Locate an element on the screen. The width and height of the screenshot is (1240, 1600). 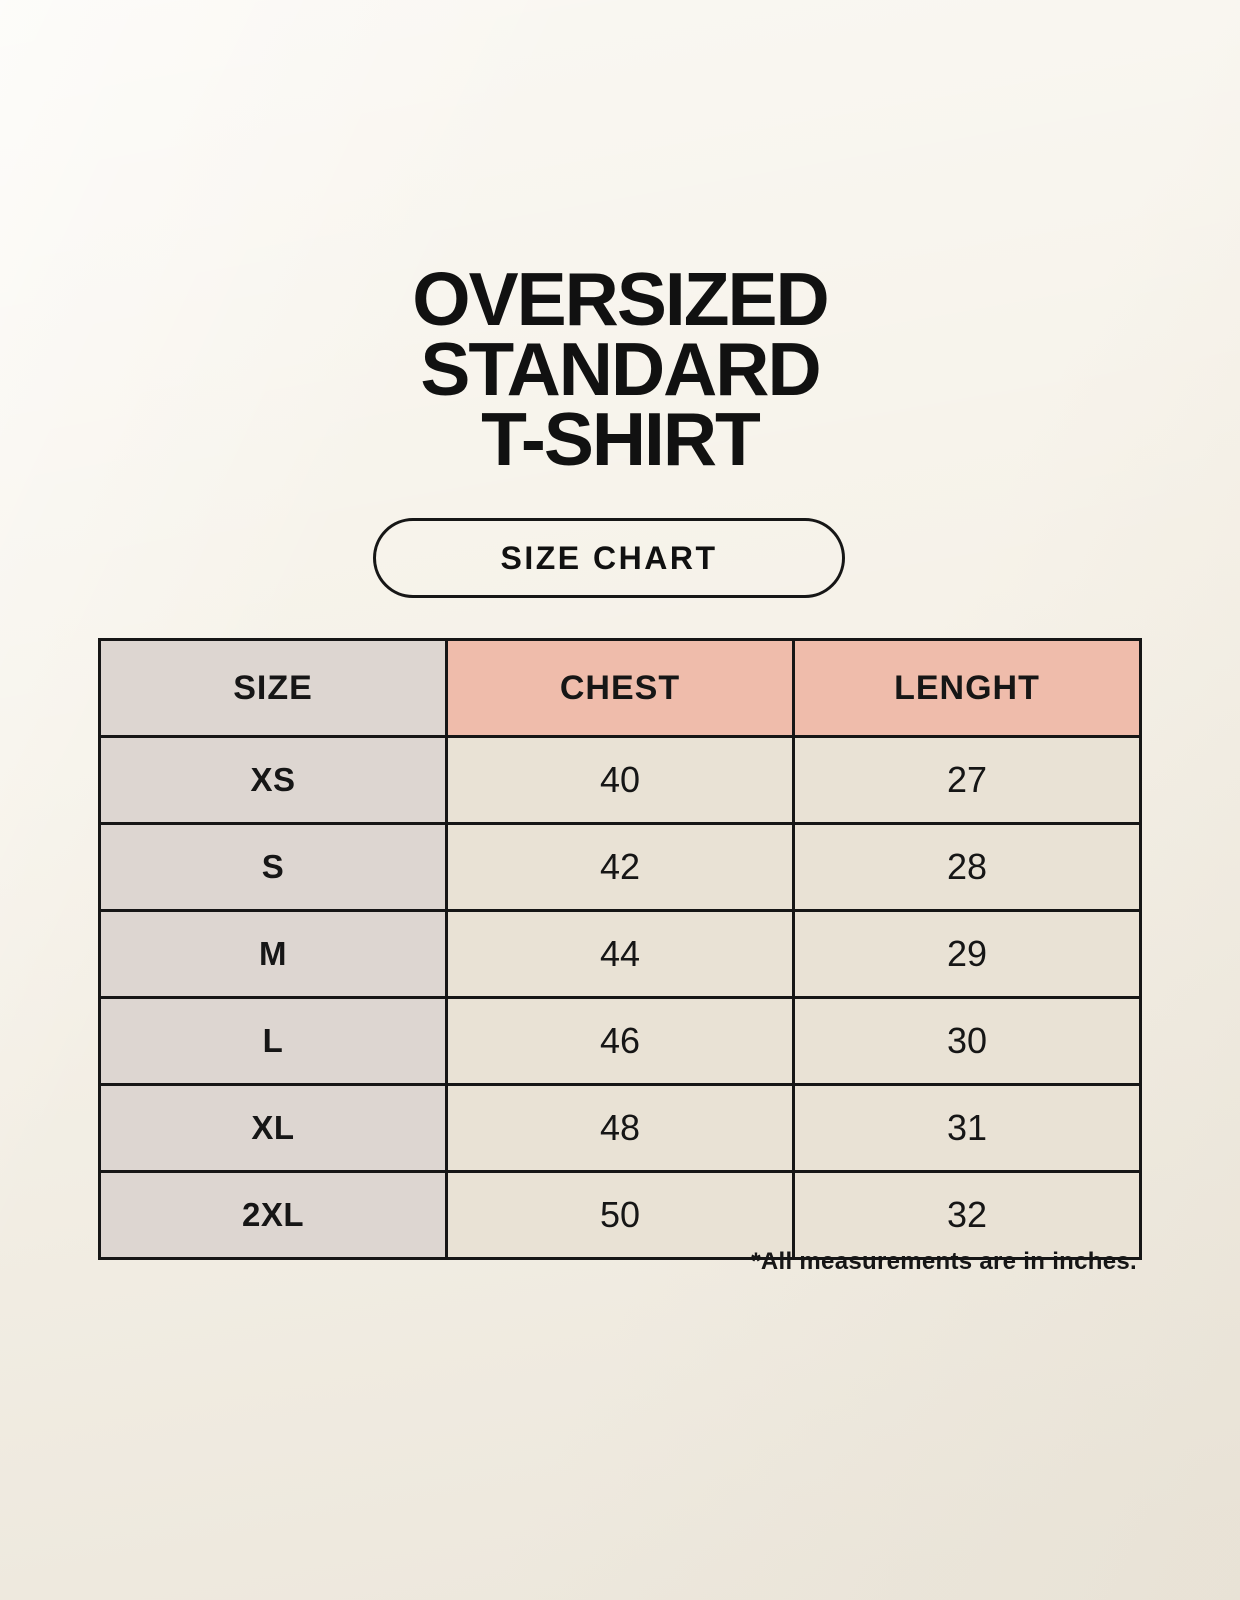
size-chart-button-label: SIZE CHART is located at coordinates (609, 557).